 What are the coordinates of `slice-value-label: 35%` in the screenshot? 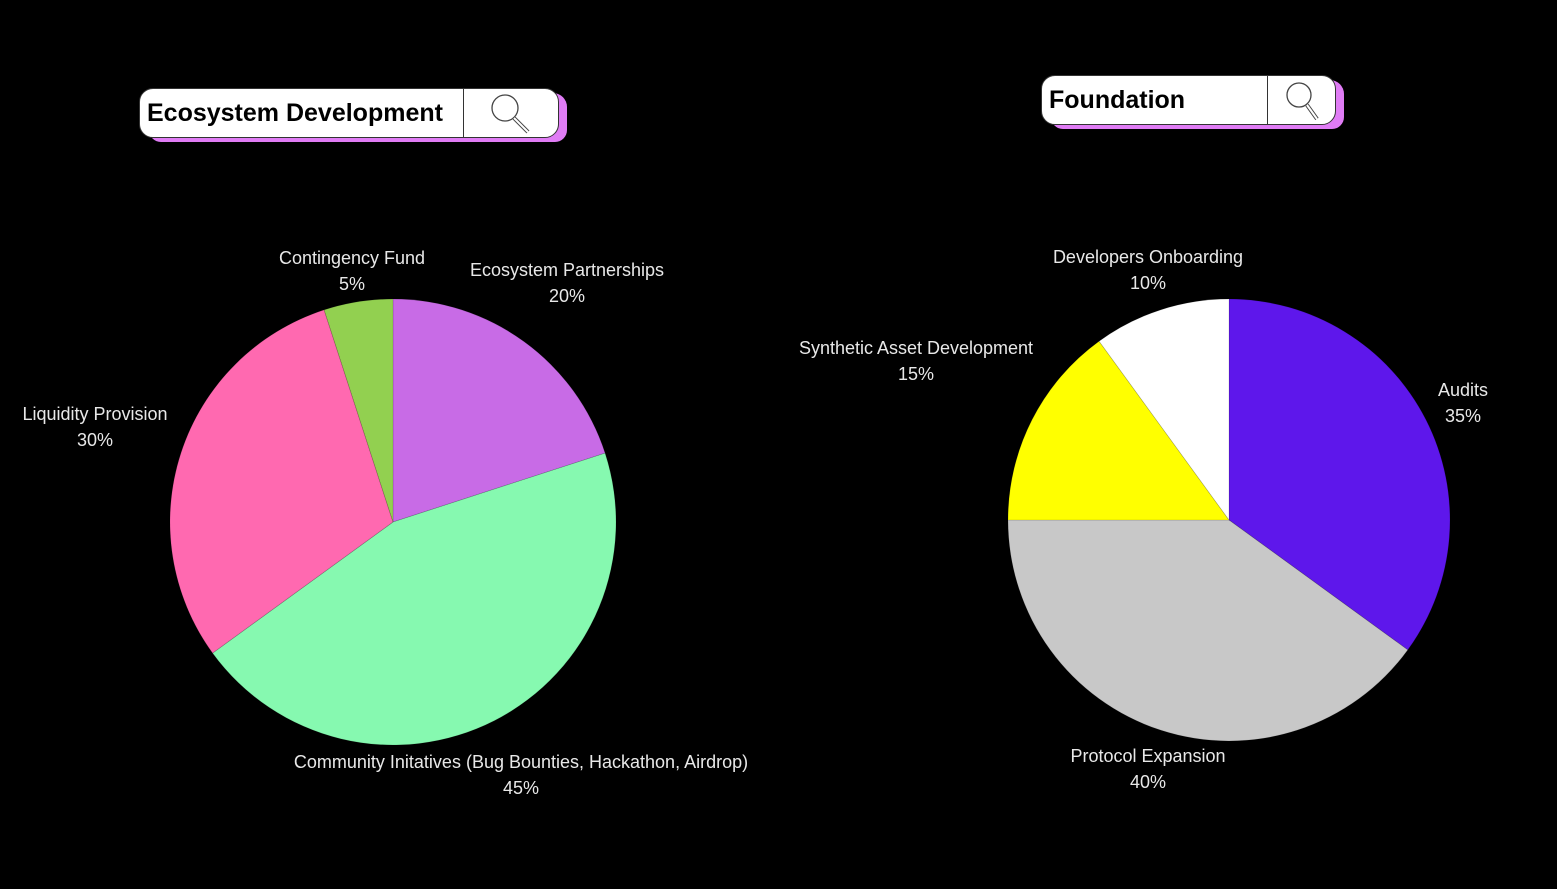 It's located at (1463, 416).